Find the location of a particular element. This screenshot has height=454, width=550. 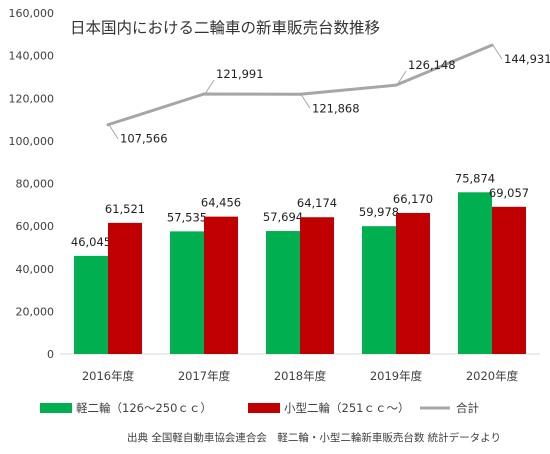

bar-data-label: 59,978 is located at coordinates (379, 212).